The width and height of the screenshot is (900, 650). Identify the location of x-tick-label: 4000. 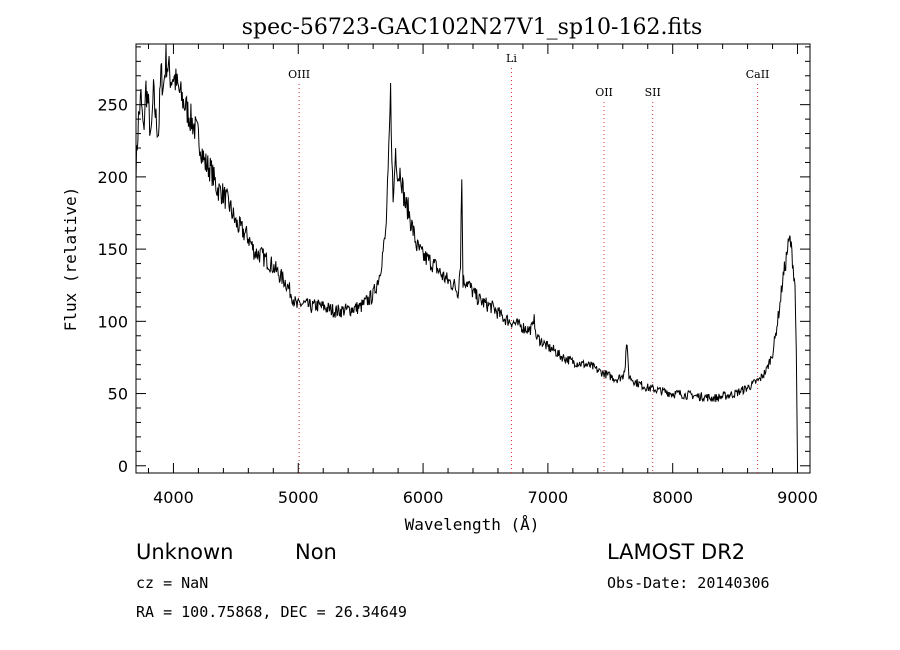
(173, 497).